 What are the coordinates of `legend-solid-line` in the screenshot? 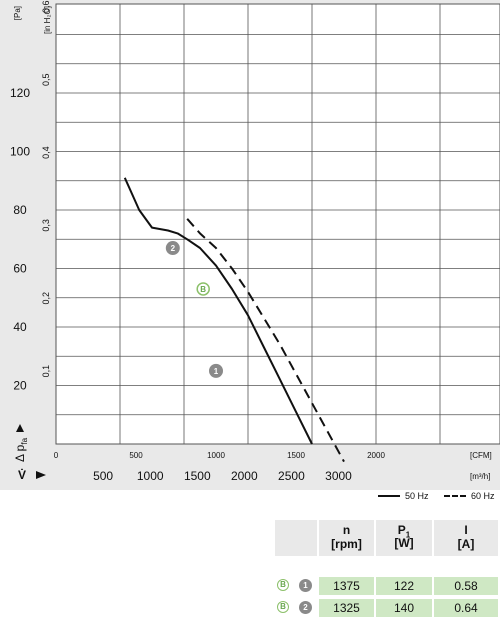 It's located at (389, 496).